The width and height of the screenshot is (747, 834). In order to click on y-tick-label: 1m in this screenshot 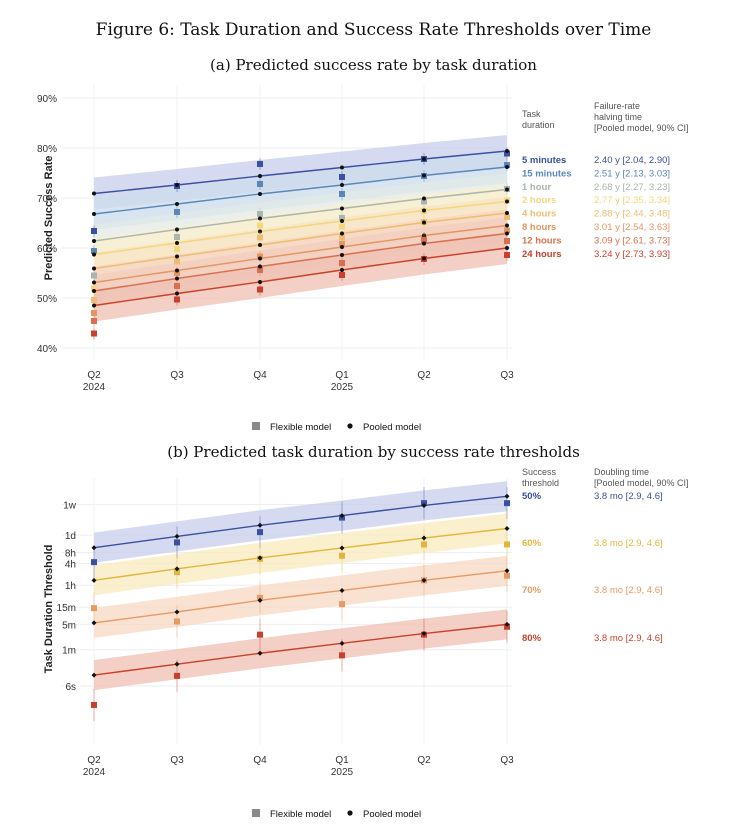, I will do `click(69, 651)`.